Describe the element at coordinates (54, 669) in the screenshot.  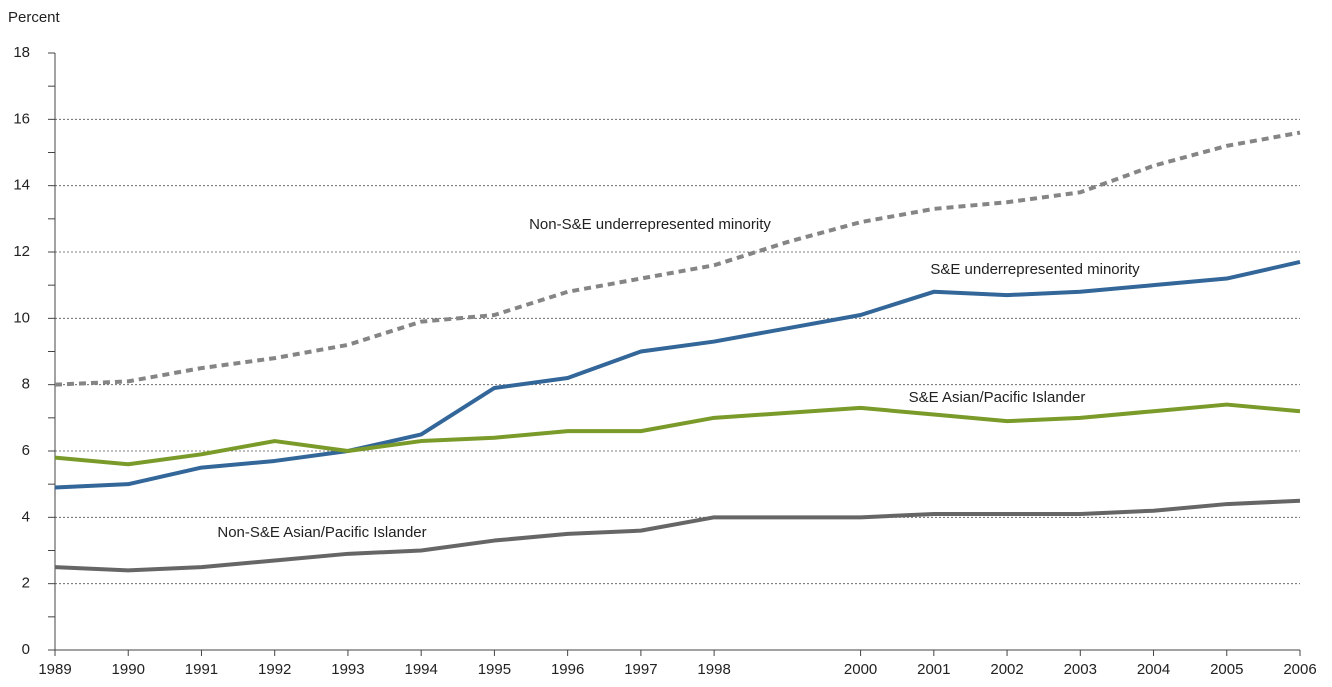
I see `x-tick-label: 1989` at that location.